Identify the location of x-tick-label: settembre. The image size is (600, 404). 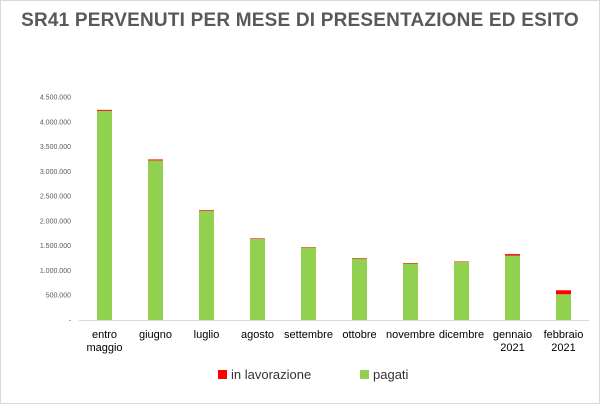
(308, 335).